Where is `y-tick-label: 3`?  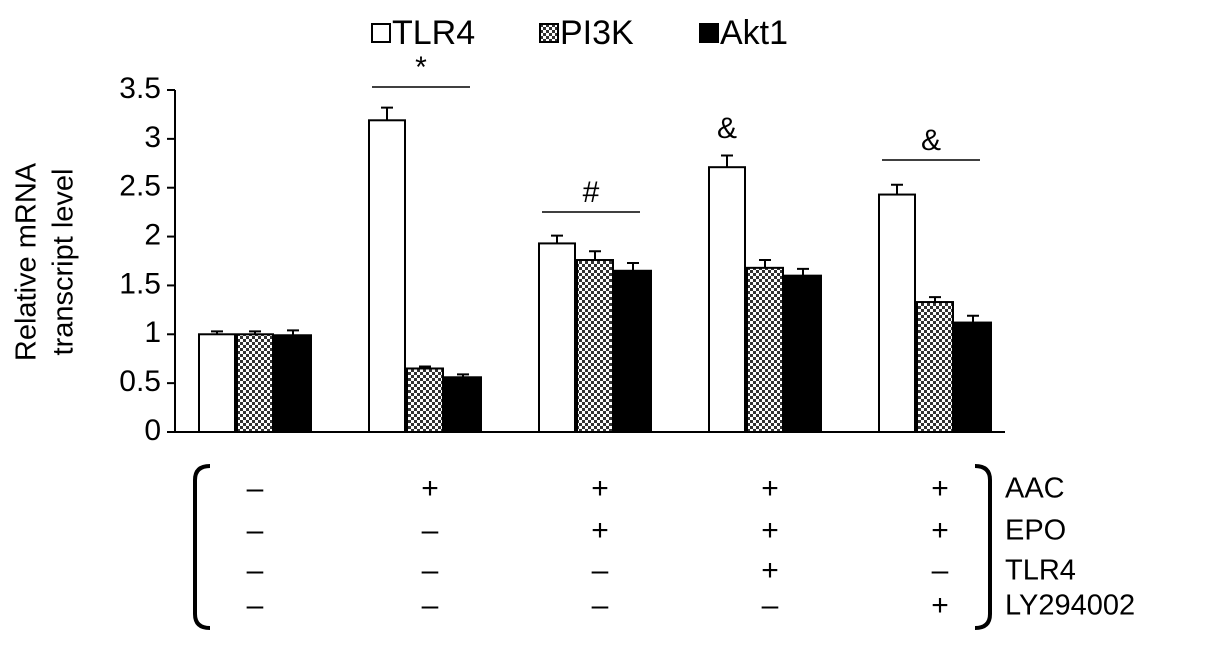
y-tick-label: 3 is located at coordinates (152, 137).